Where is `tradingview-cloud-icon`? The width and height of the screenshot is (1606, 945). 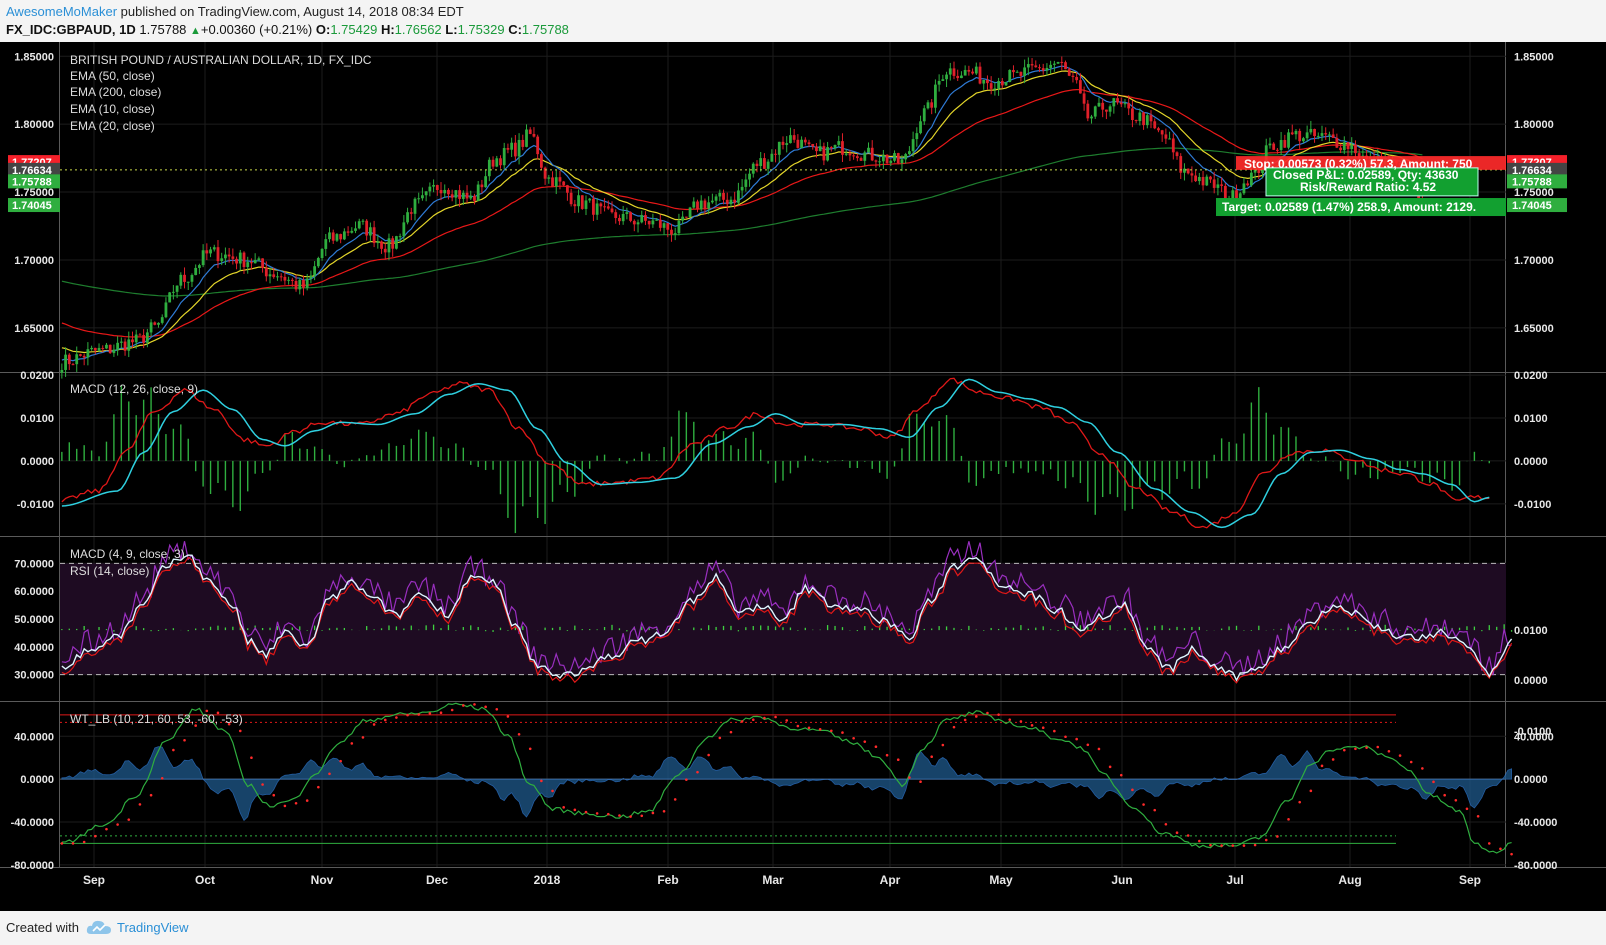
tradingview-cloud-icon is located at coordinates (98, 927).